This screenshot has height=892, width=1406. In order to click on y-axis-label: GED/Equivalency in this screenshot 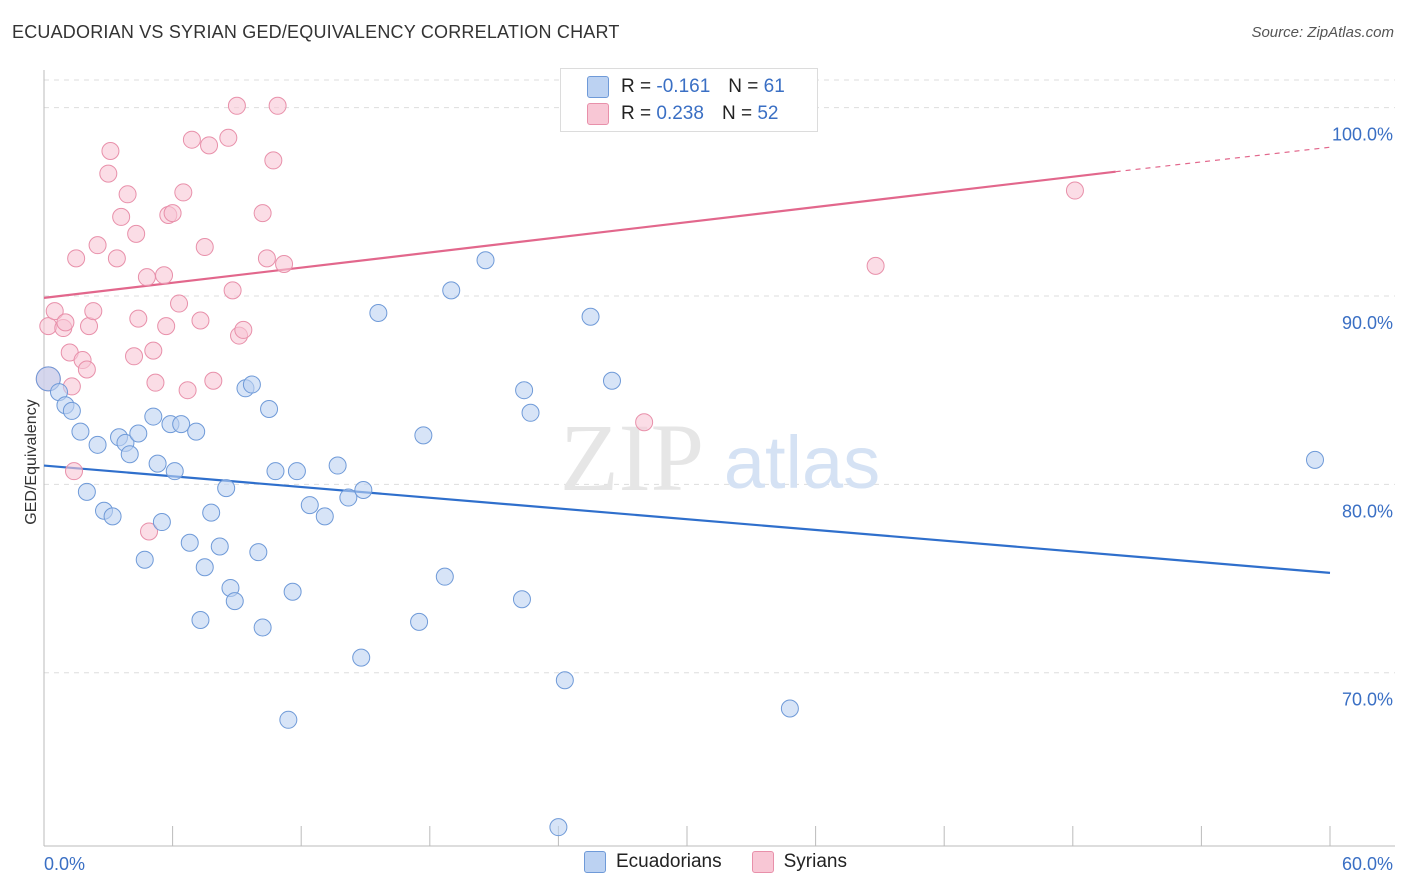, I will do `click(31, 461)`.